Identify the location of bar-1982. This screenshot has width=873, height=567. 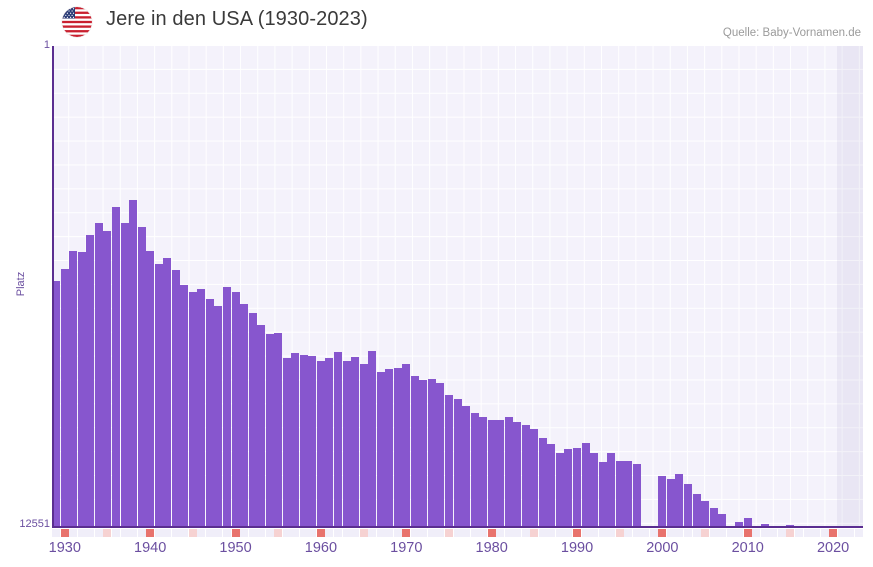
(508, 472).